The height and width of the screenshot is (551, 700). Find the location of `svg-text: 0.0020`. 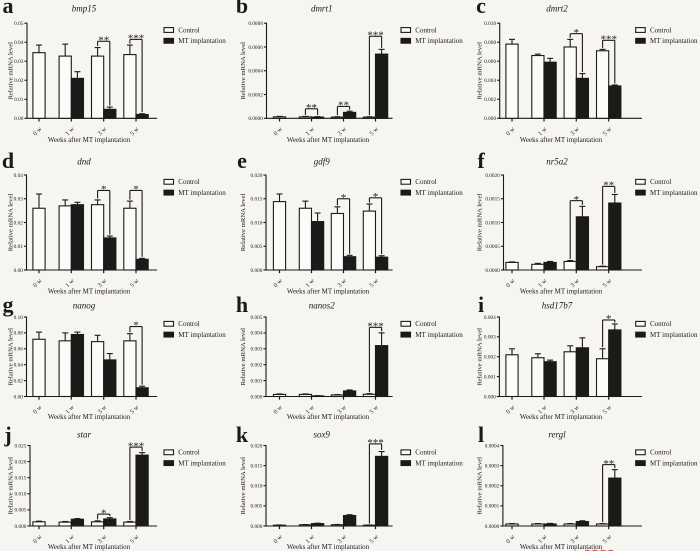

svg-text: 0.0020 is located at coordinates (492, 176).